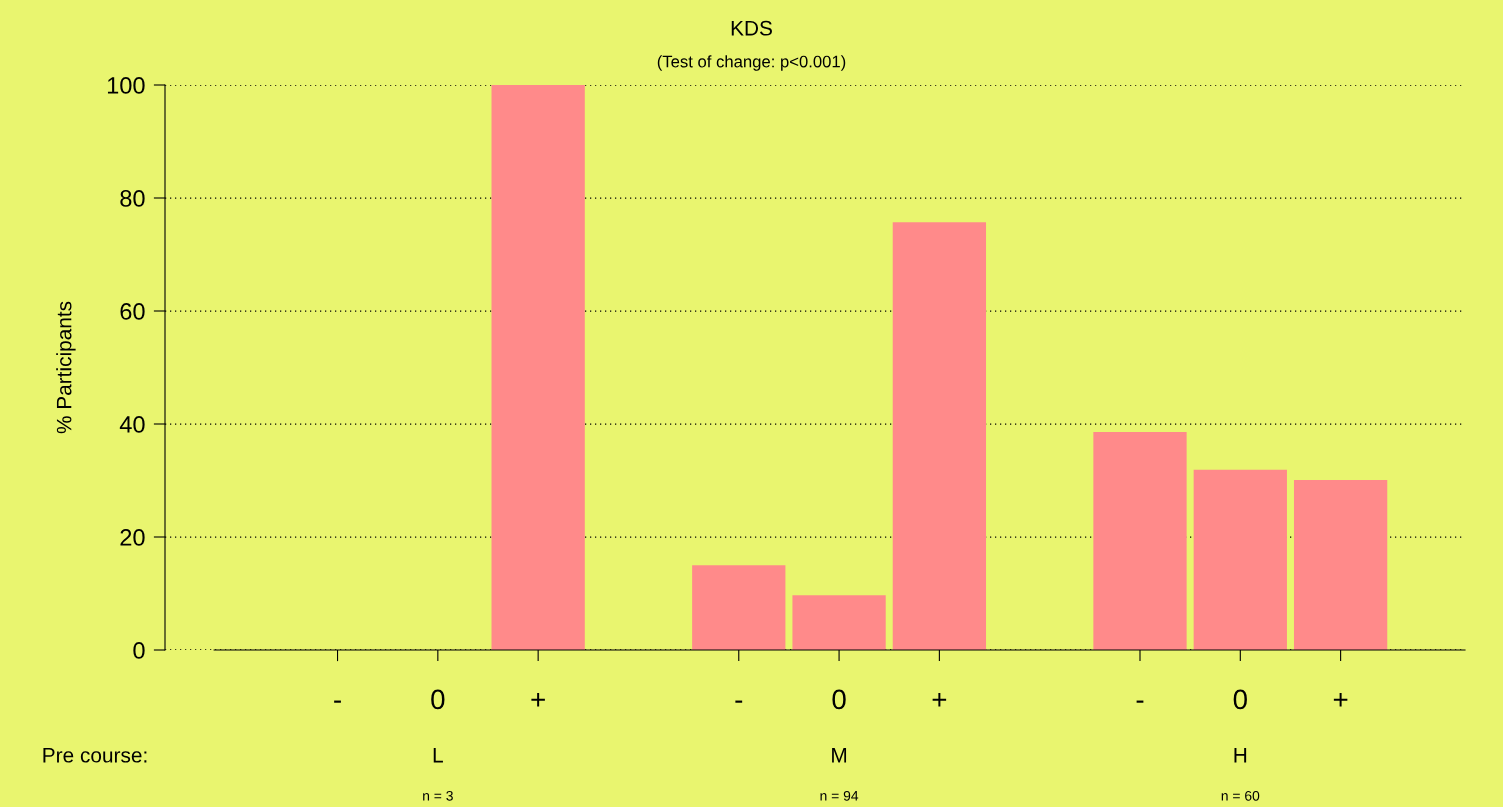  I want to click on text: L, so click(438, 755).